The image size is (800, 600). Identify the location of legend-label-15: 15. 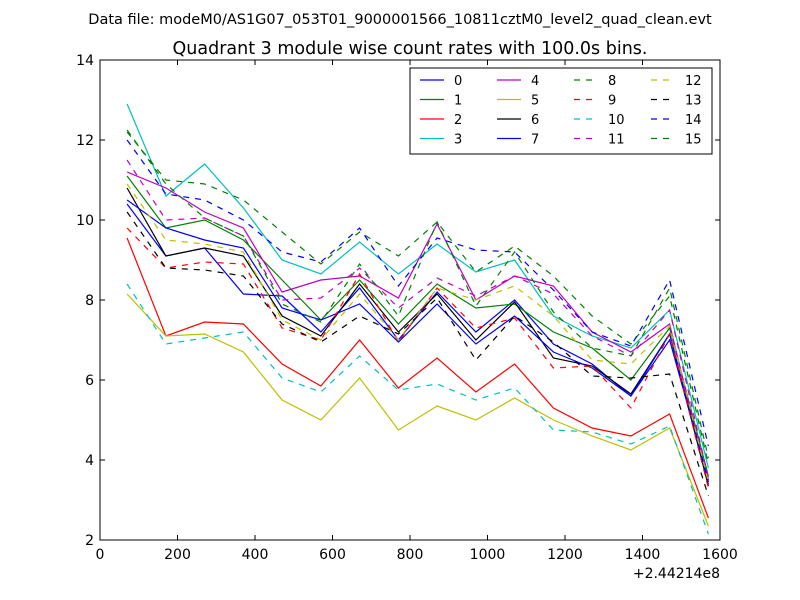
(693, 140).